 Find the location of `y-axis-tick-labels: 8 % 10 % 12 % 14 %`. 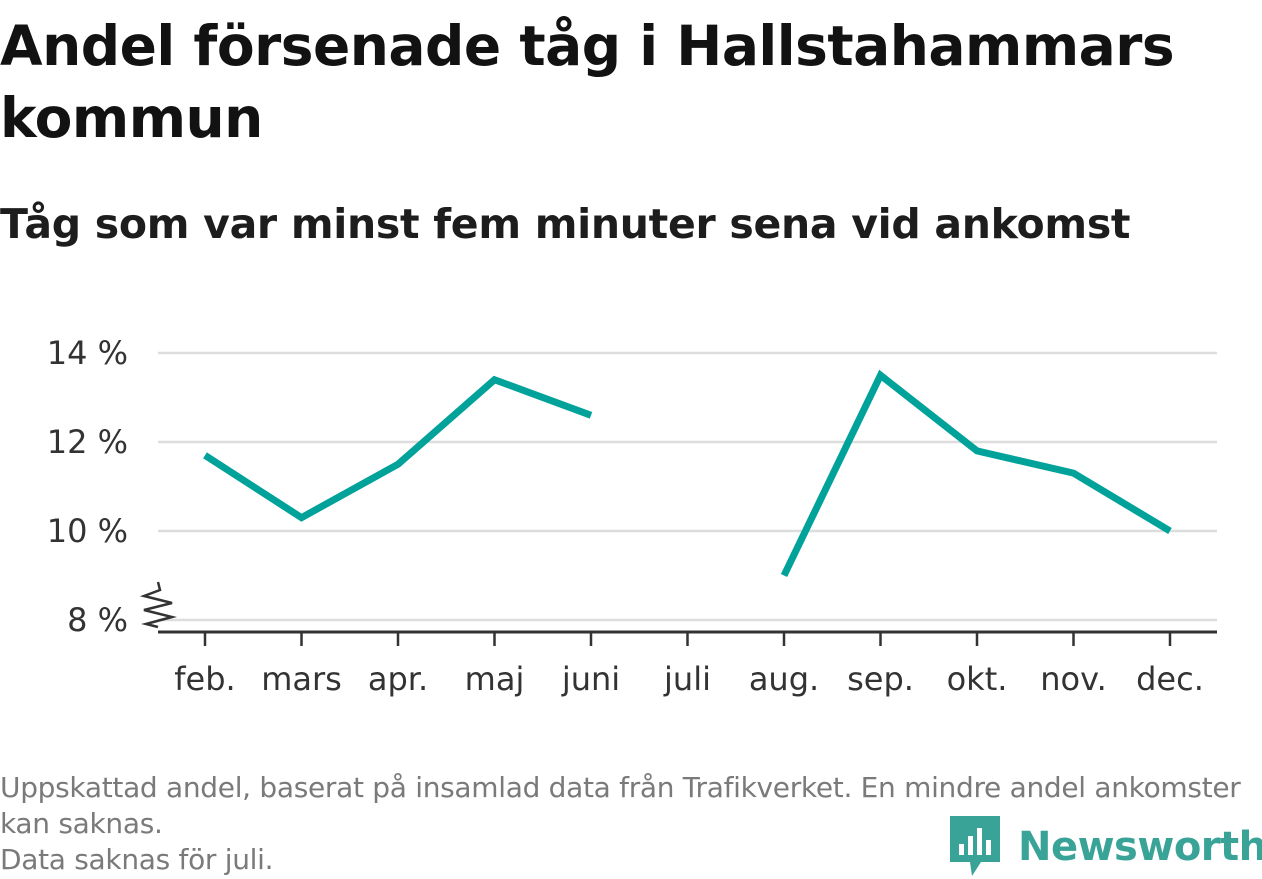

y-axis-tick-labels: 8 % 10 % 12 % 14 % is located at coordinates (87, 486).